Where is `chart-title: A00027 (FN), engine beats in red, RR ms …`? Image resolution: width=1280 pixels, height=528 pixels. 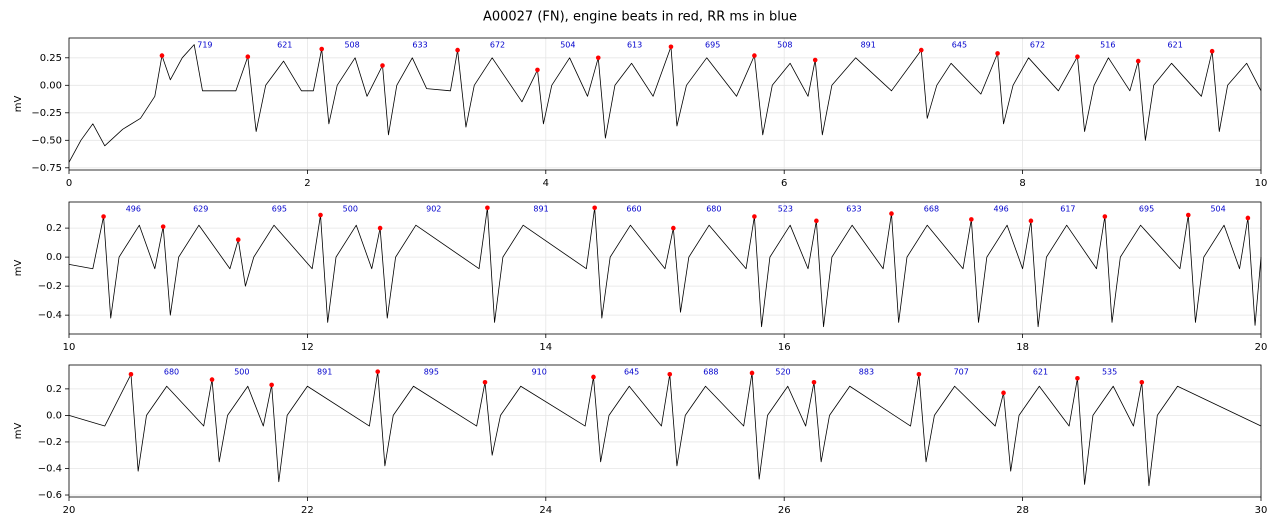 chart-title: A00027 (FN), engine beats in red, RR ms … is located at coordinates (640, 17).